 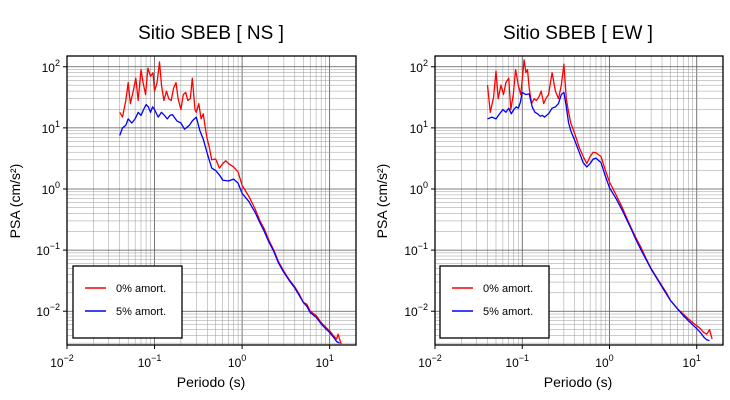 I want to click on chart-title: Sitio SBEB [ NS ], so click(x=211, y=33).